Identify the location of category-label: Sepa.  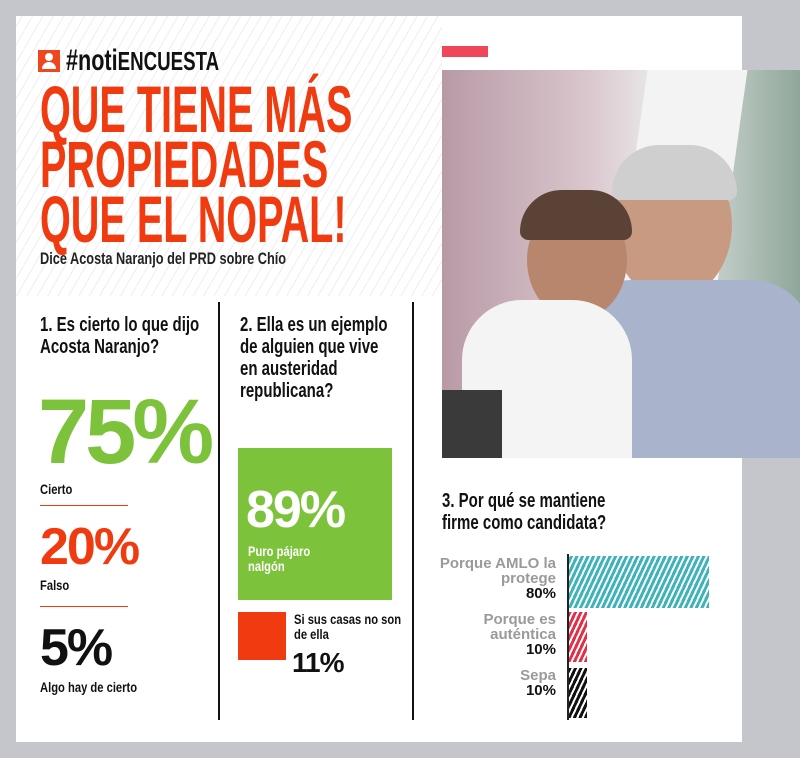
(538, 675).